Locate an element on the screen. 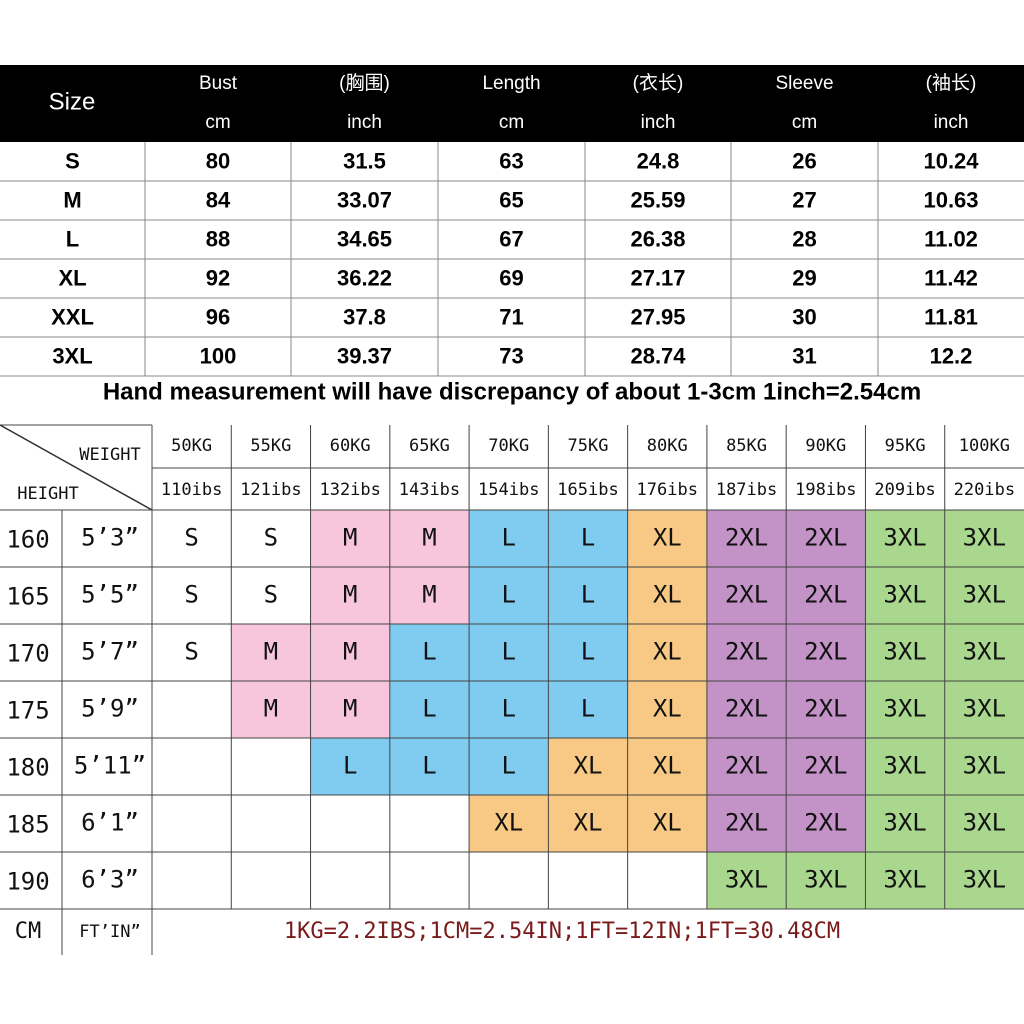 The width and height of the screenshot is (1024, 1024). cell: 11.81 is located at coordinates (951, 316).